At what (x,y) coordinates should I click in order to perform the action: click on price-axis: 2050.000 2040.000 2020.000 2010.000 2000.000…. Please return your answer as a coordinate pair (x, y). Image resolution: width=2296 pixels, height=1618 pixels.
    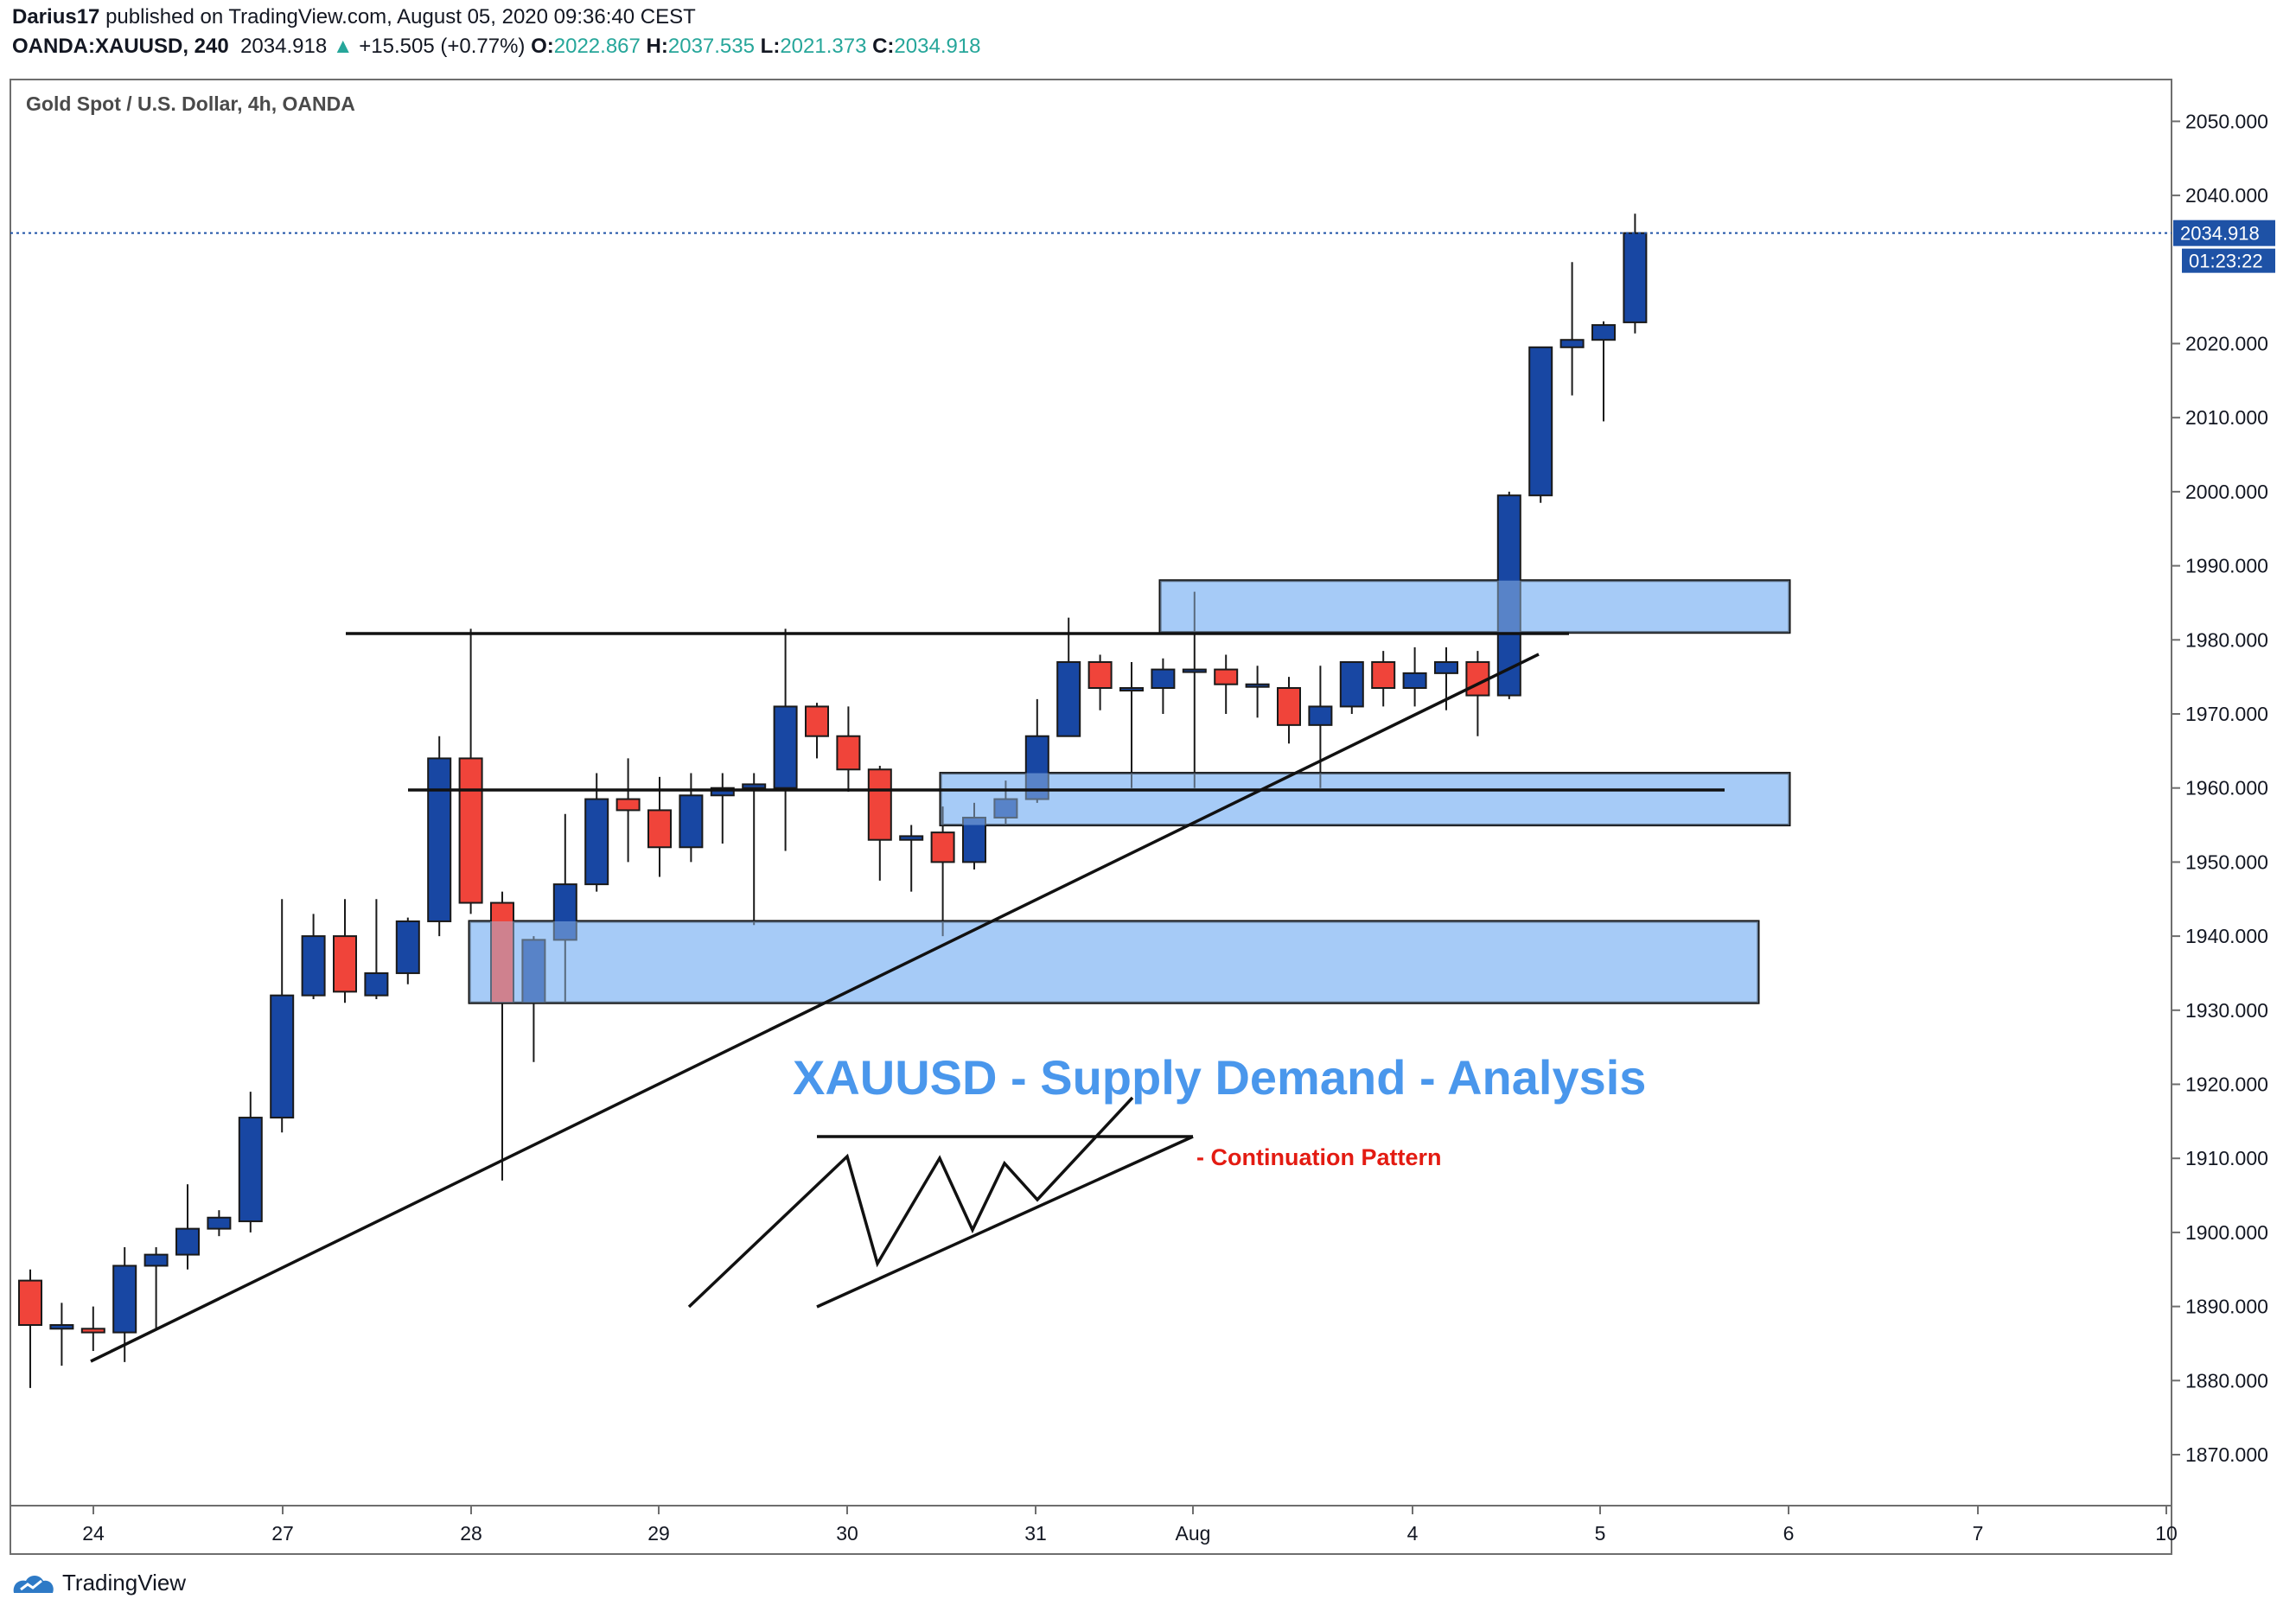
    Looking at the image, I should click on (2220, 788).